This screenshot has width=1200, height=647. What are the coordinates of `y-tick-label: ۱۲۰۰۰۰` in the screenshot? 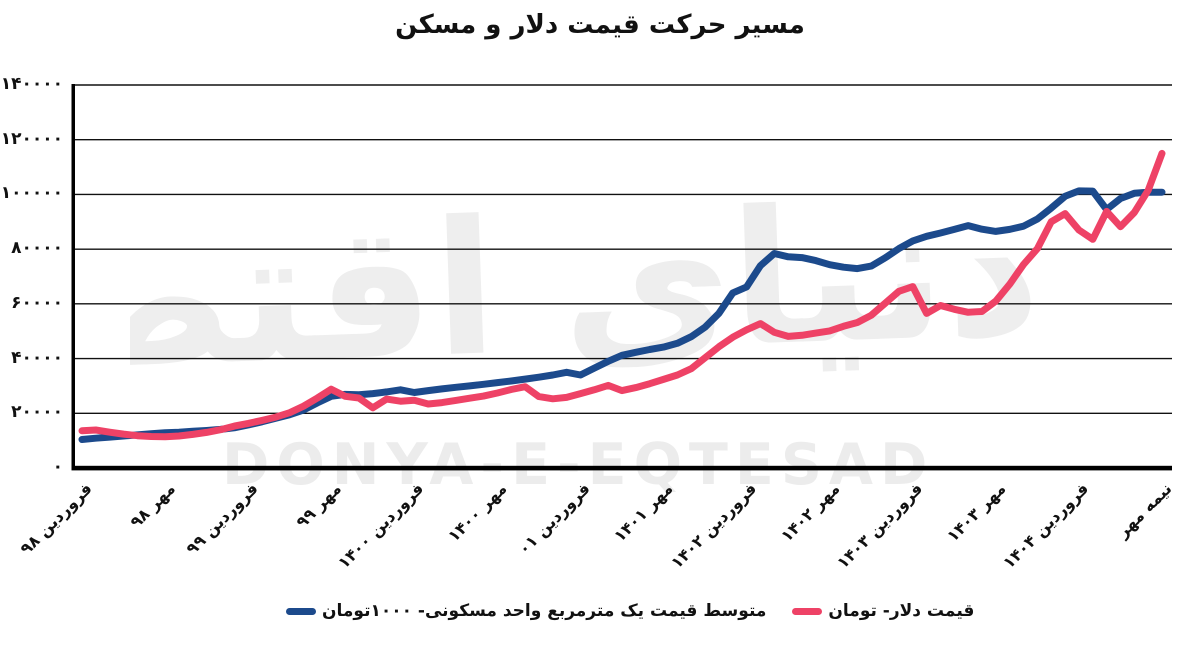 It's located at (31, 138).